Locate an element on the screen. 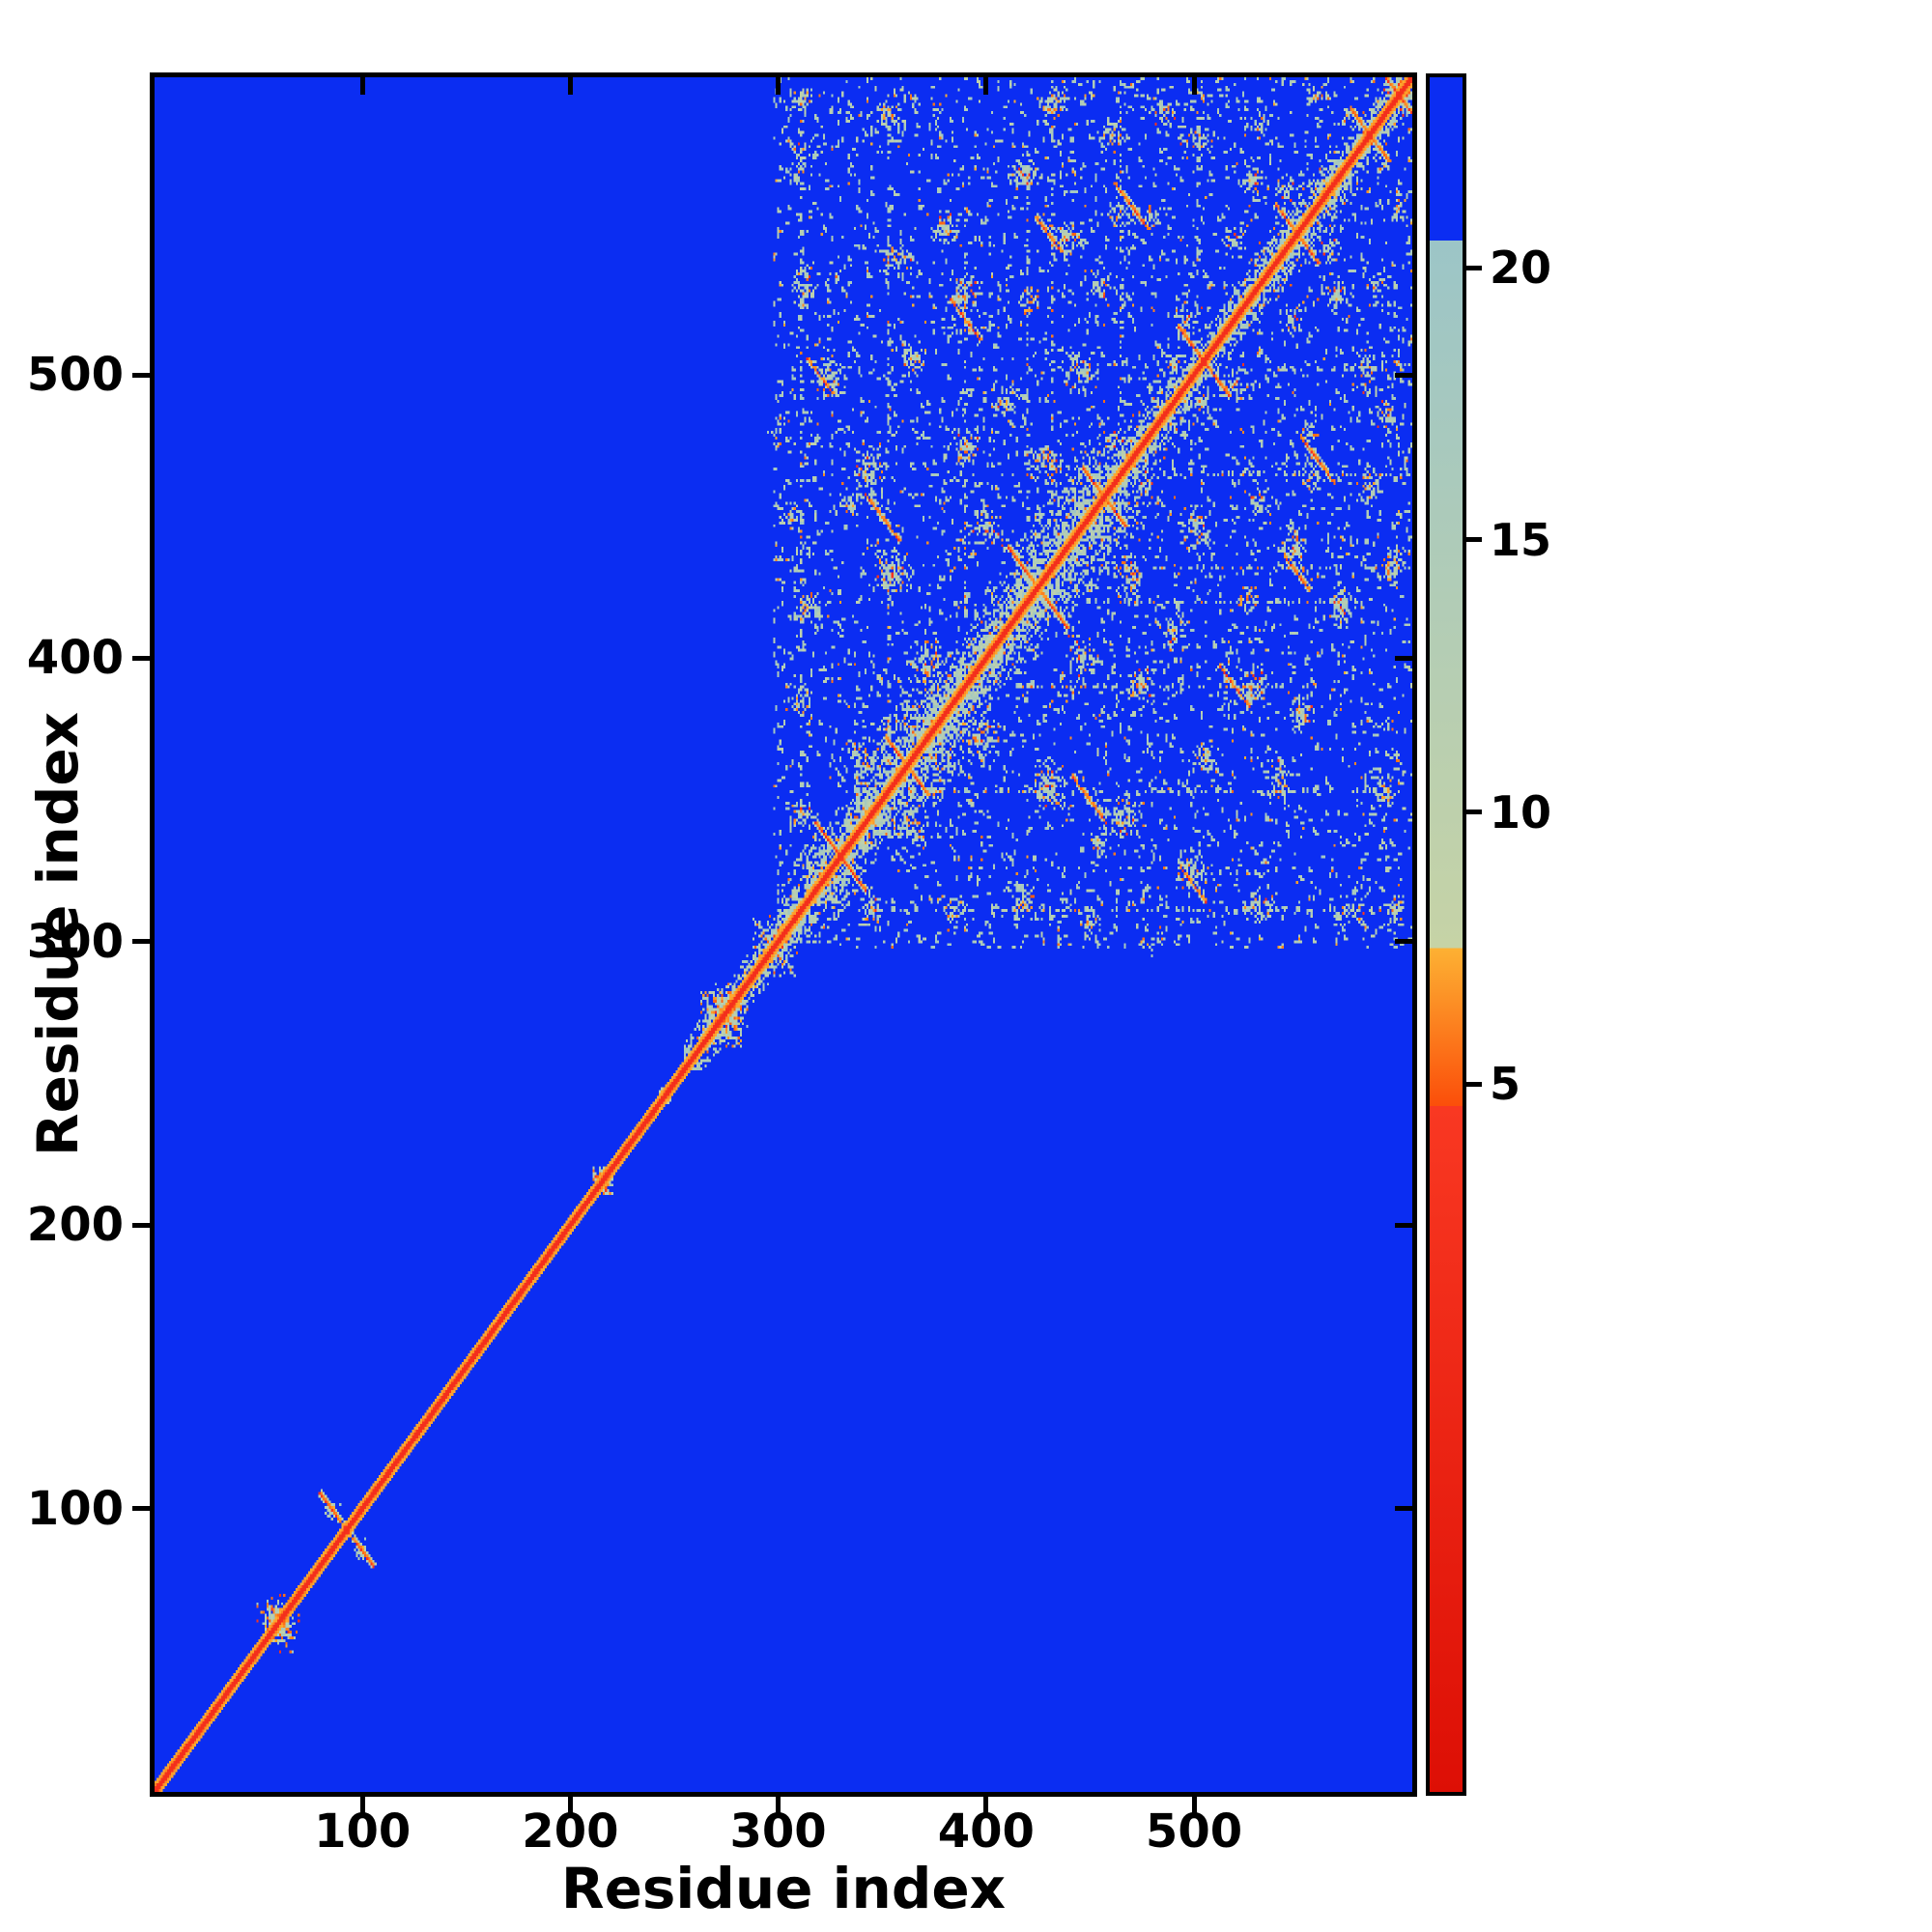 The width and height of the screenshot is (1932, 1932). colorbar-tick-label: 20 is located at coordinates (1521, 268).